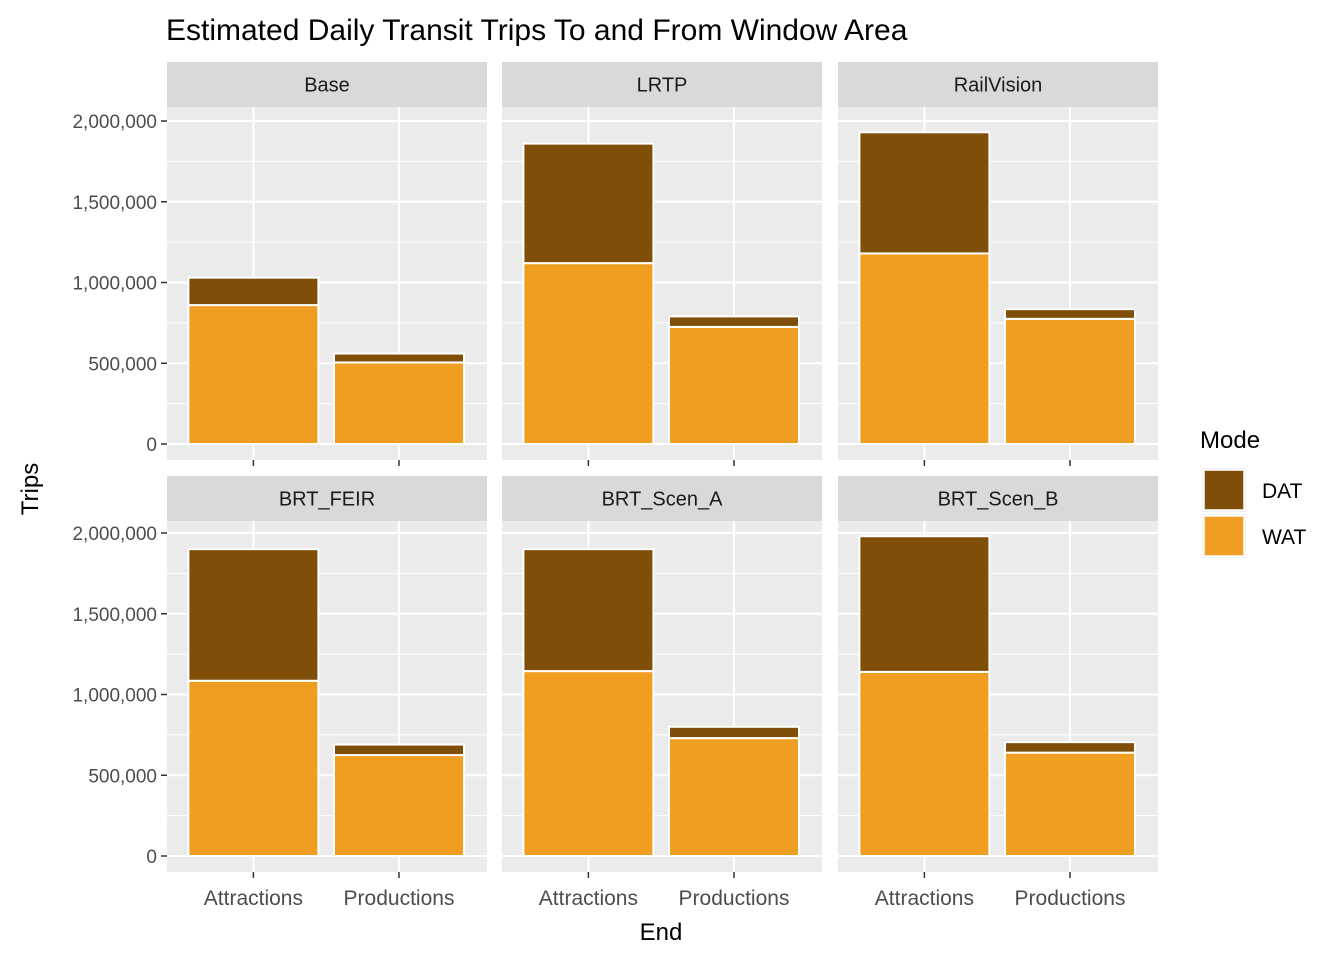 This screenshot has width=1344, height=965. I want to click on legend-label-wat: WAT, so click(1284, 537).